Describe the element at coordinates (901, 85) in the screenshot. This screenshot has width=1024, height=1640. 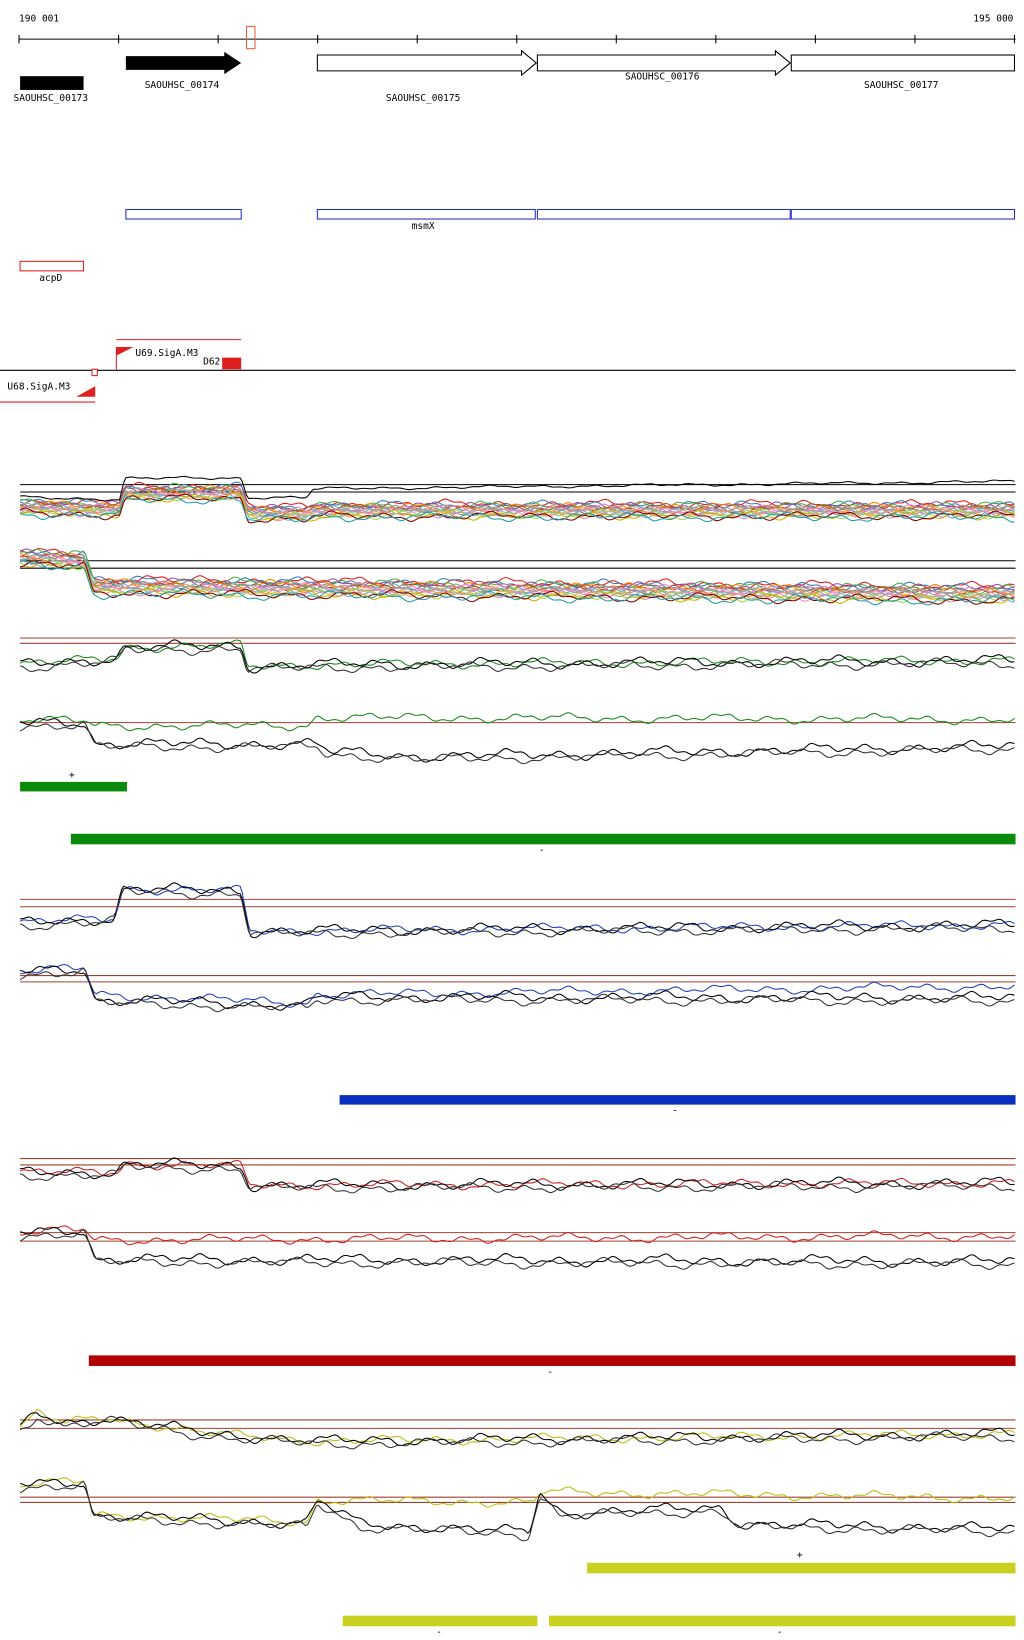
I see `gene-label: SAOUHSC_00177` at that location.